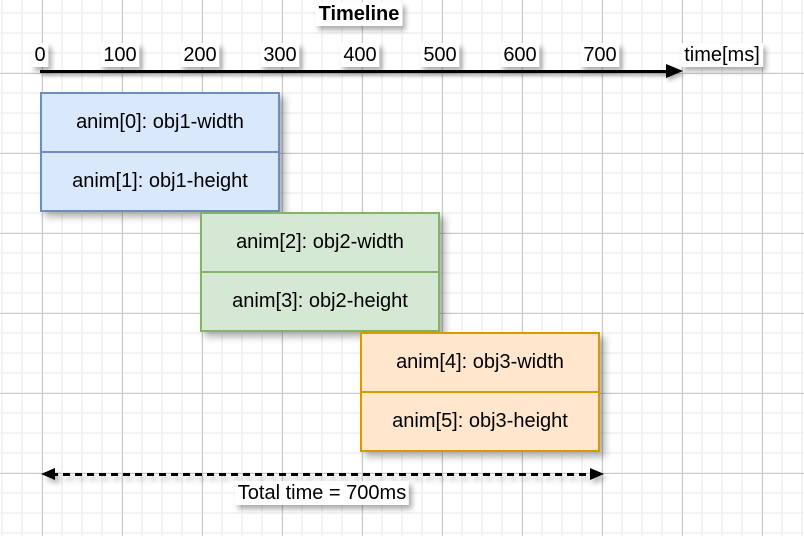  What do you see at coordinates (320, 242) in the screenshot?
I see `anim-bar-2: anim[2]: obj2-width` at bounding box center [320, 242].